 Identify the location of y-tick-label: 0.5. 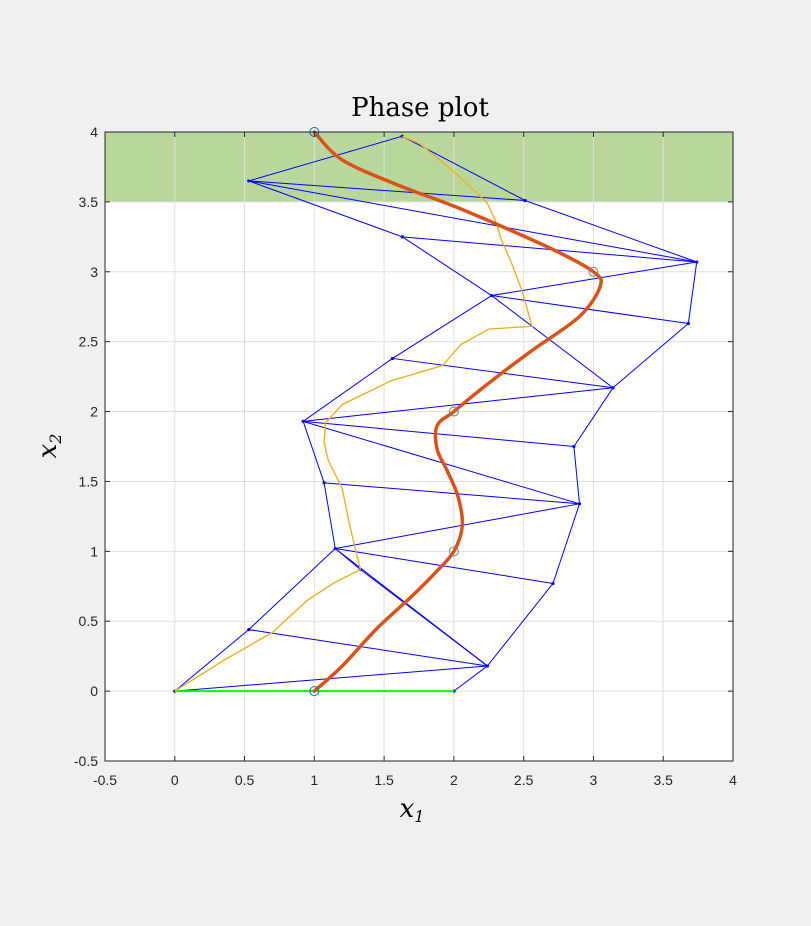
(89, 621).